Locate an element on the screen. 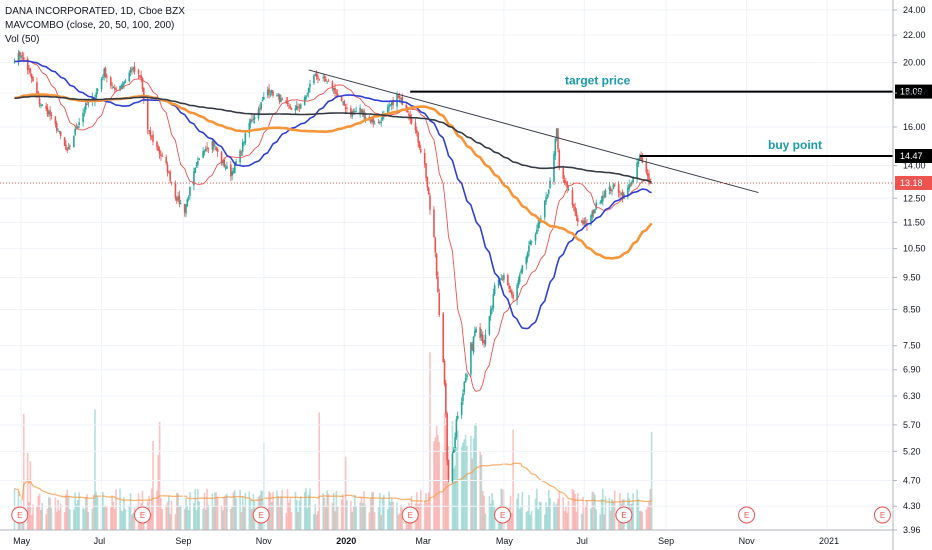 This screenshot has width=932, height=550. indicator-label: MAVCOMBO (close, 20, 50, 100, 200) is located at coordinates (90, 25).